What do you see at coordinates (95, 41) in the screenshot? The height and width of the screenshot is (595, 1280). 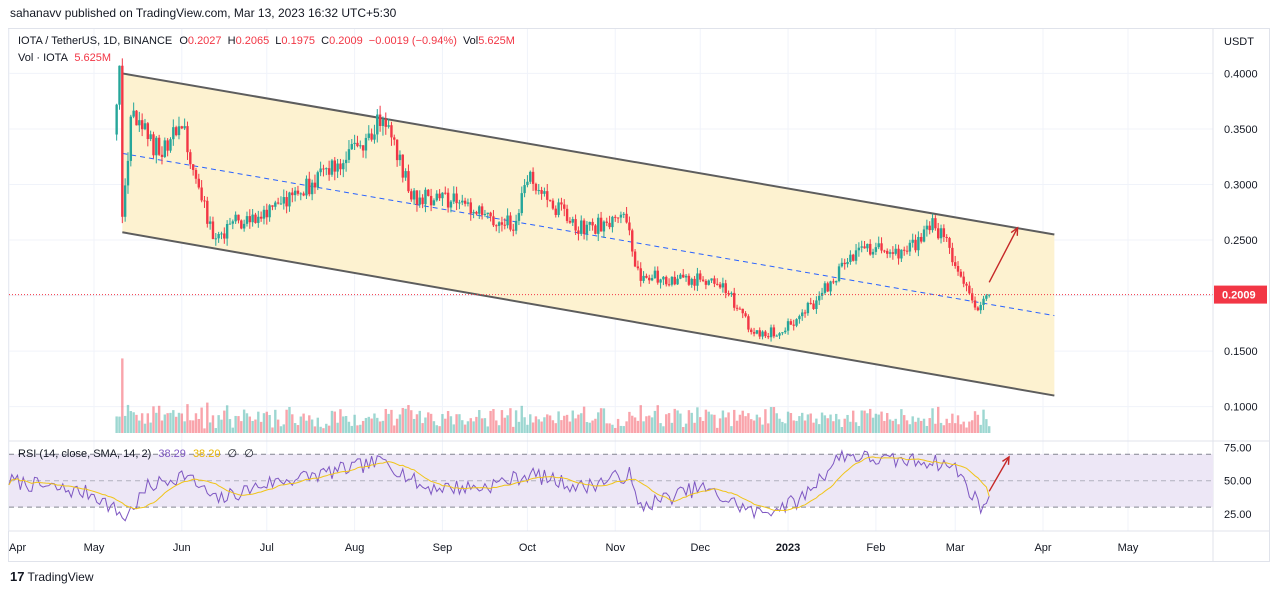 I see `symbol-label: IOTA / TetherUS, 1D, BINANCE` at bounding box center [95, 41].